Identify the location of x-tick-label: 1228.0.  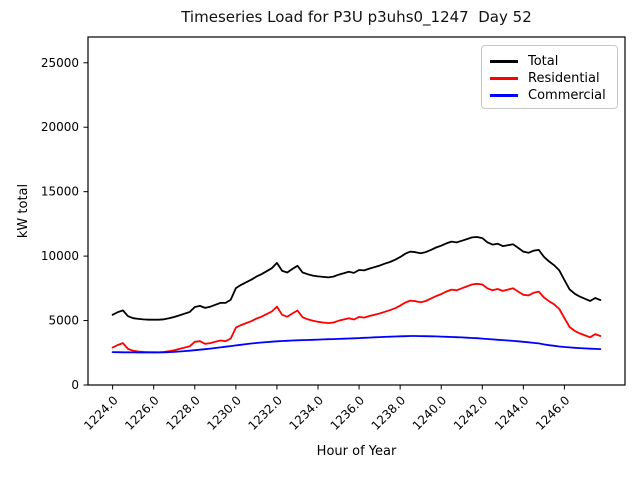
(183, 413).